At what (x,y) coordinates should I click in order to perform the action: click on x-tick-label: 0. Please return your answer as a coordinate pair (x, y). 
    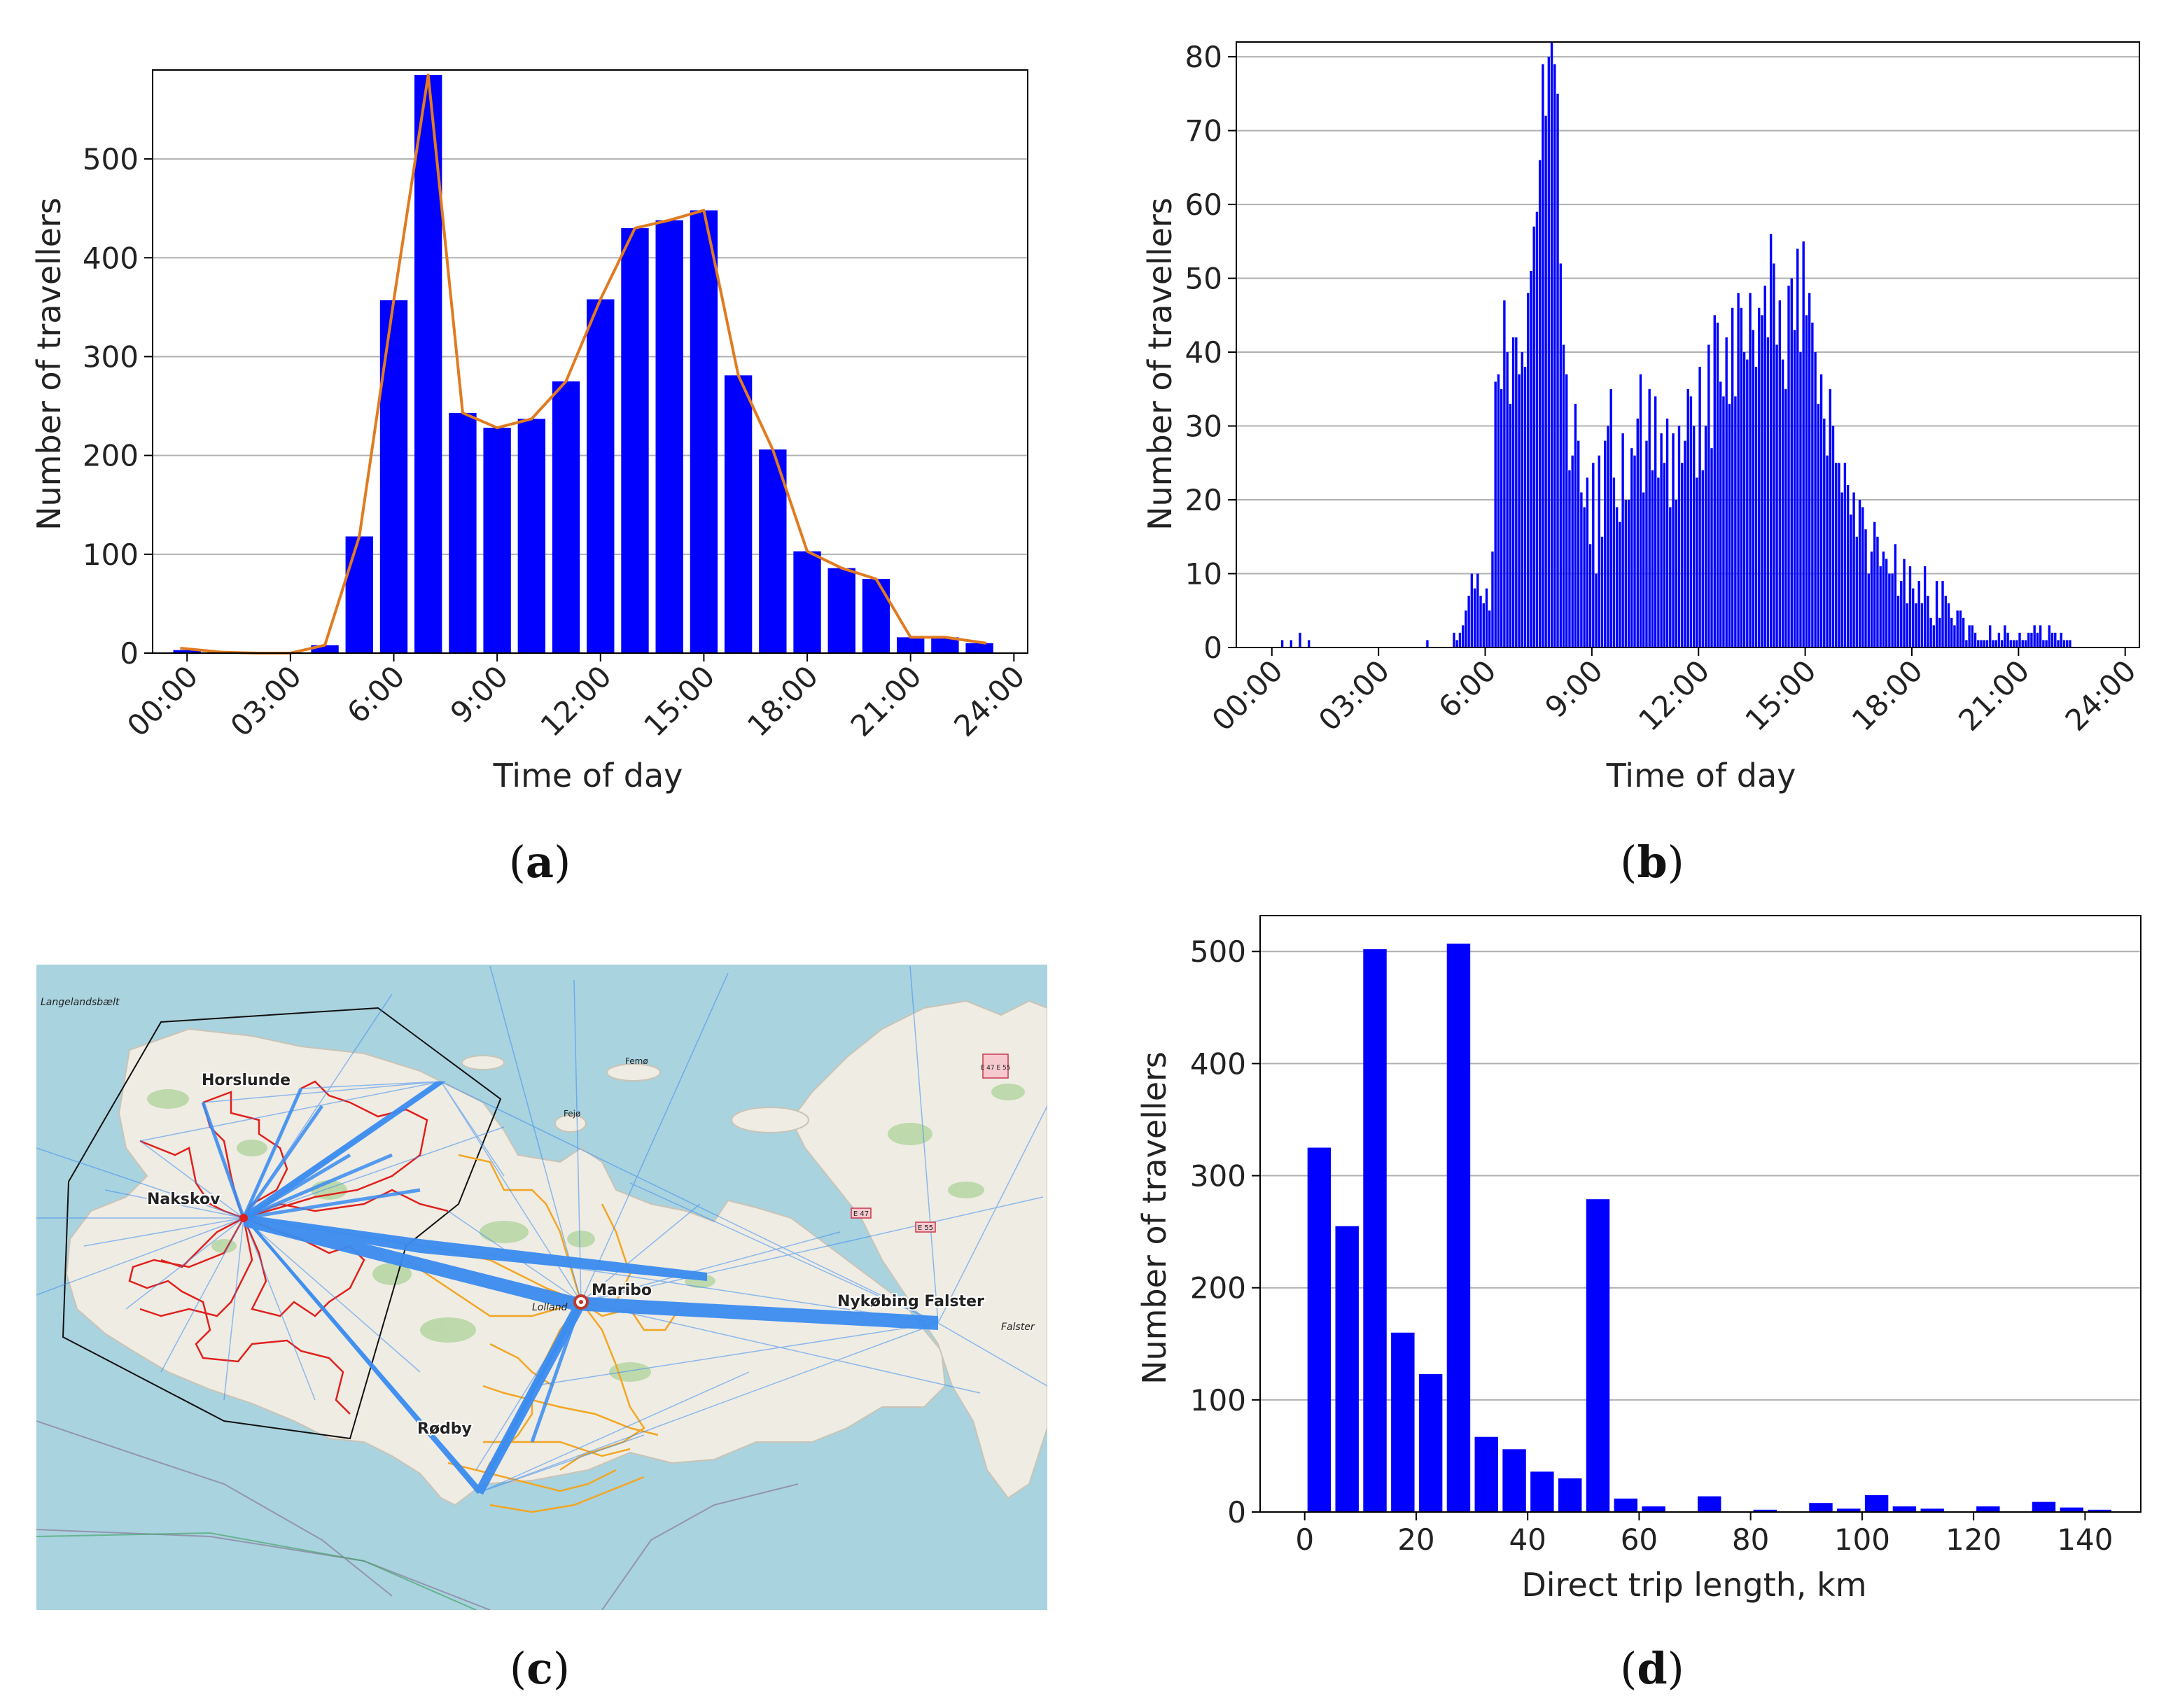
    Looking at the image, I should click on (1304, 1539).